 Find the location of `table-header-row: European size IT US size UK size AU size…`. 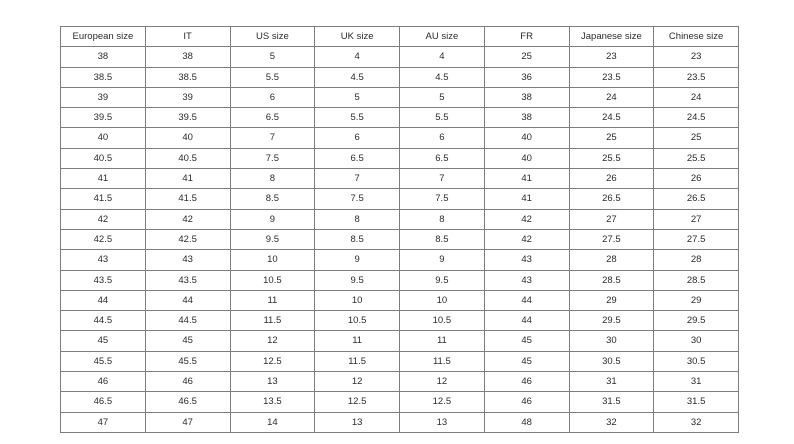

table-header-row: European size IT US size UK size AU size… is located at coordinates (399, 36).